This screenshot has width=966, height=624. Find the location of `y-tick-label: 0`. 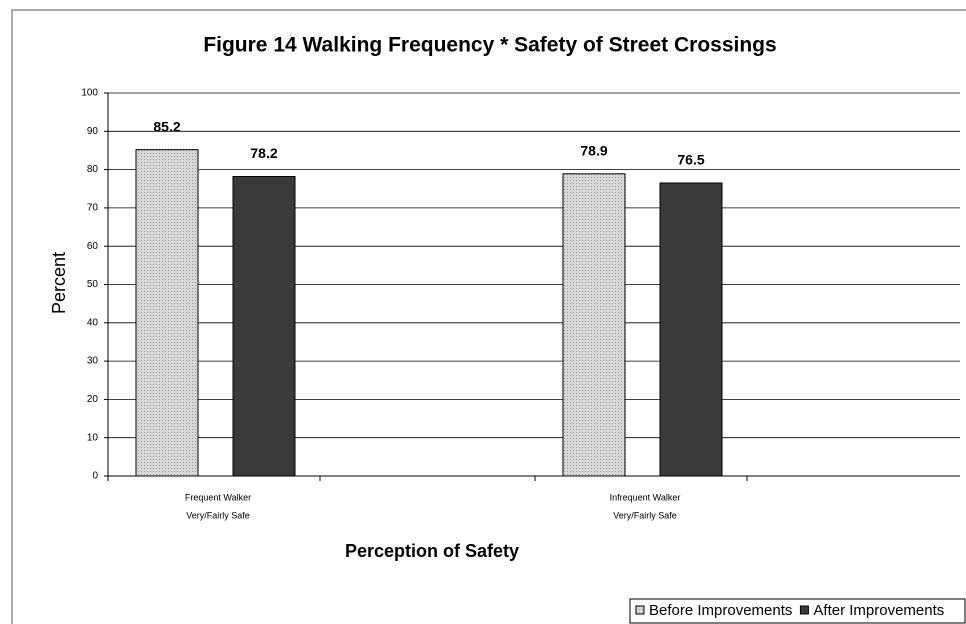

y-tick-label: 0 is located at coordinates (95, 476).